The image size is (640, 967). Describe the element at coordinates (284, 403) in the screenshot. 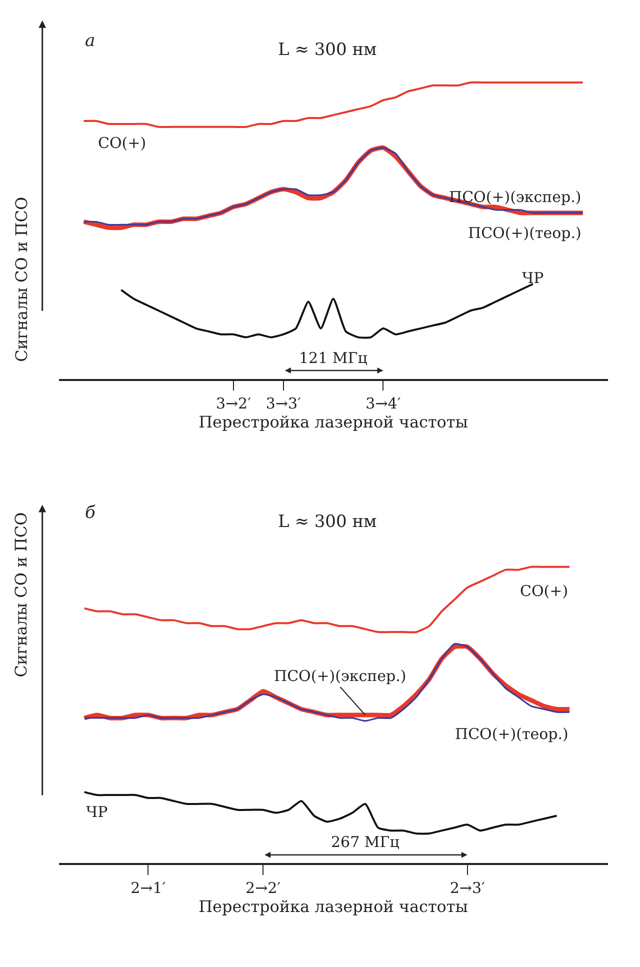

I see `x-tick-label: 3→3′` at that location.